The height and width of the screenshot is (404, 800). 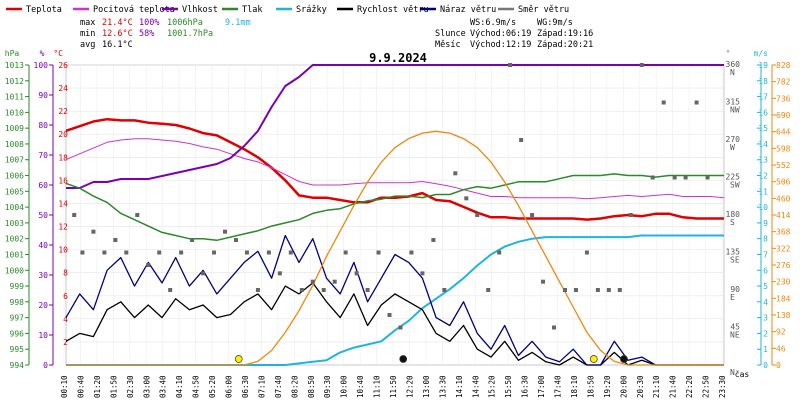 I want to click on tick-label-wind-dir-name: SW, so click(x=735, y=185).